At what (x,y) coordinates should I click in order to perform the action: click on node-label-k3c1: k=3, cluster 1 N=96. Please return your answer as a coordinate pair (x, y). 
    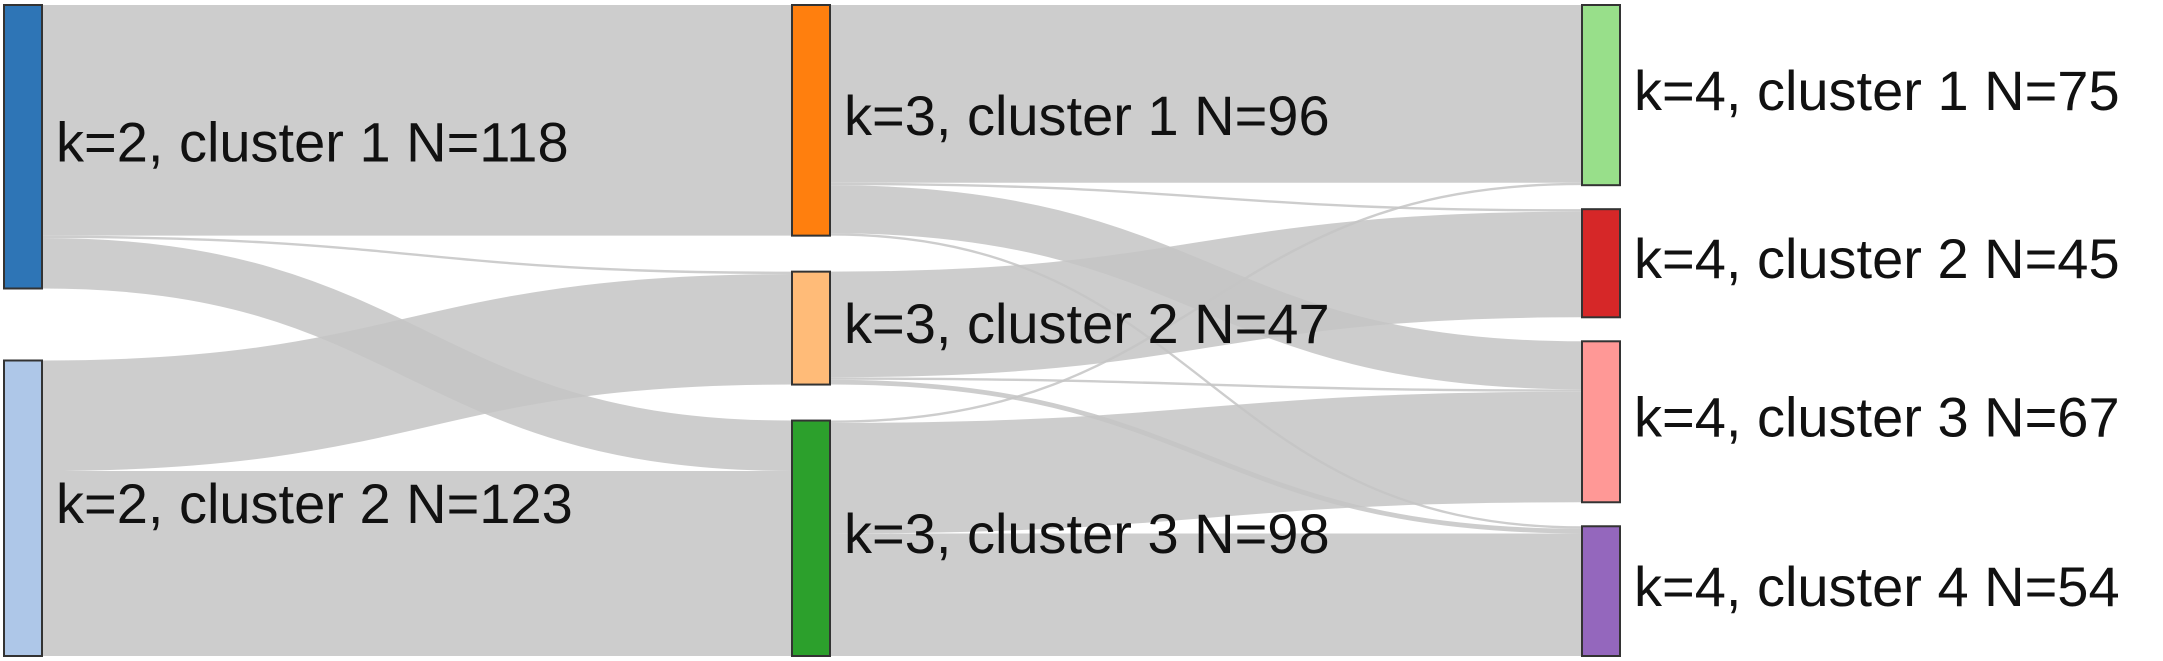
    Looking at the image, I should click on (1087, 115).